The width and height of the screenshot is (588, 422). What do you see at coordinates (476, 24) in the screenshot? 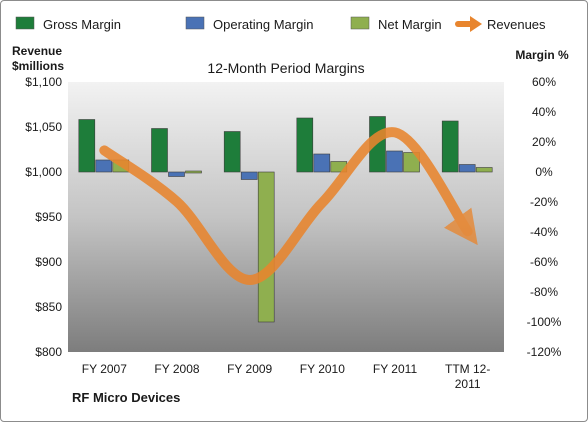
I see `legend-arrow-swatch` at bounding box center [476, 24].